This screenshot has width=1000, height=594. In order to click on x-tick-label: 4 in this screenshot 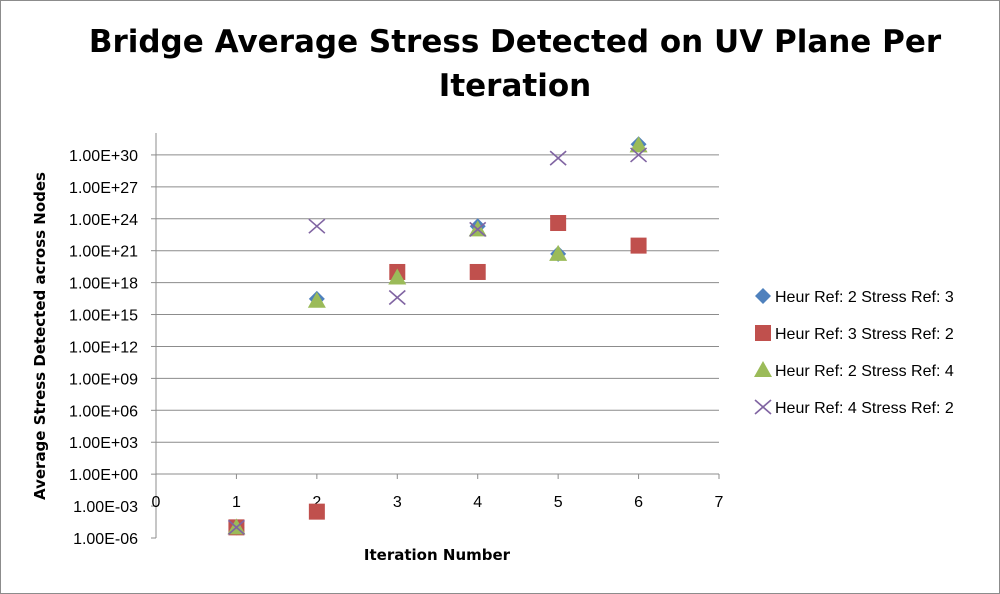, I will do `click(477, 502)`.